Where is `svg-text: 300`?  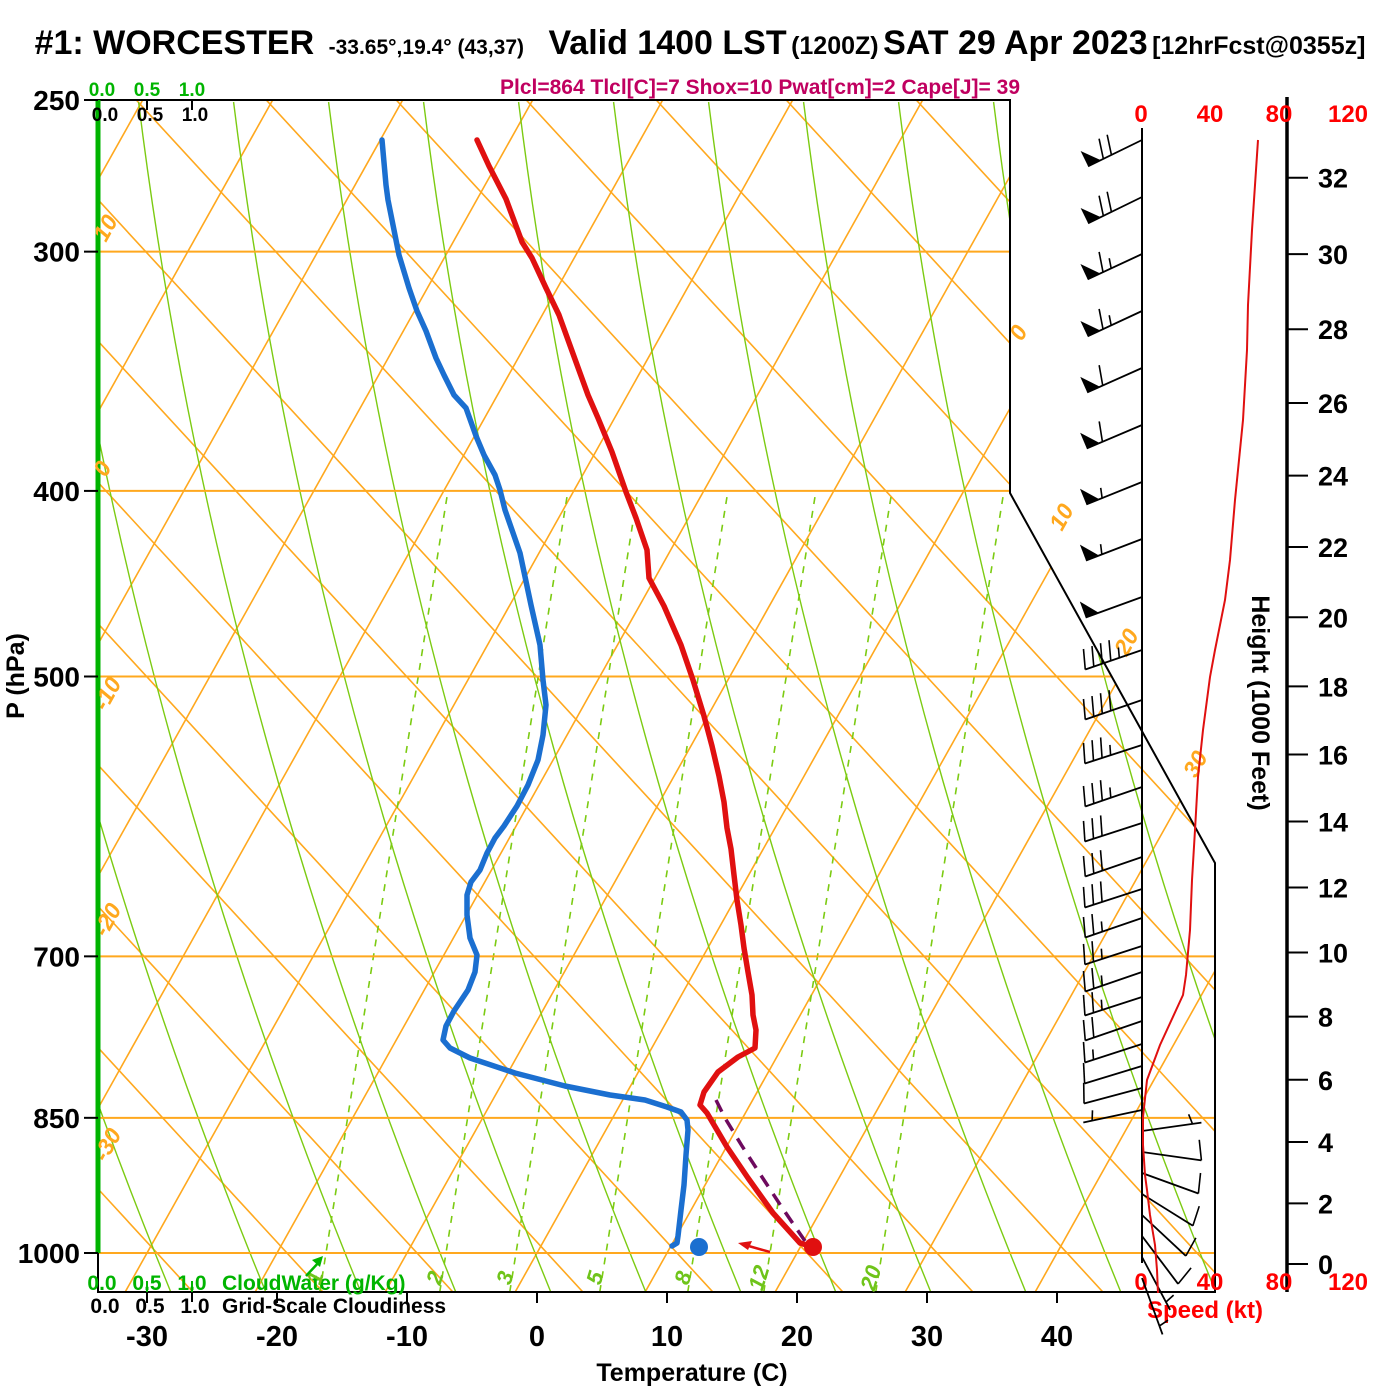
svg-text: 300 is located at coordinates (56, 252).